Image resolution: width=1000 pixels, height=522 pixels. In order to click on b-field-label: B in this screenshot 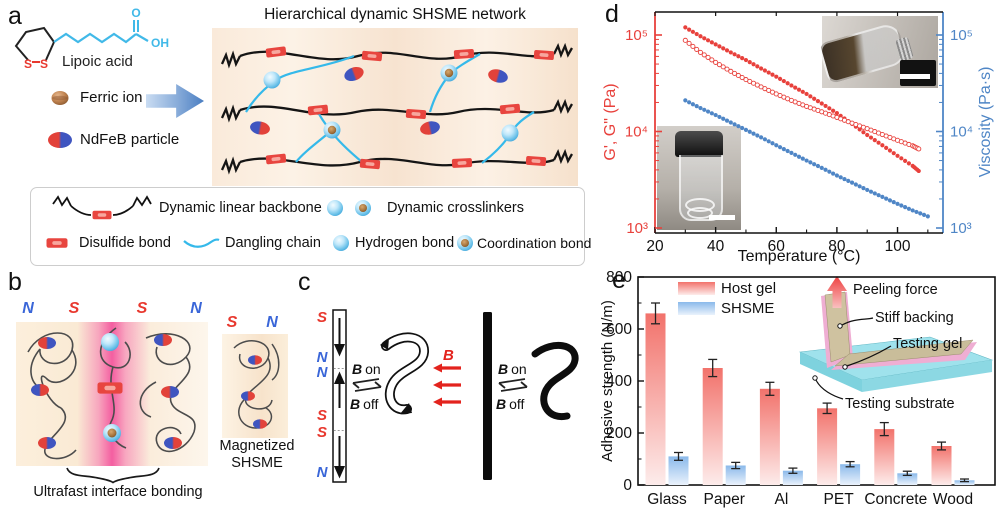, I will do `click(448, 355)`.